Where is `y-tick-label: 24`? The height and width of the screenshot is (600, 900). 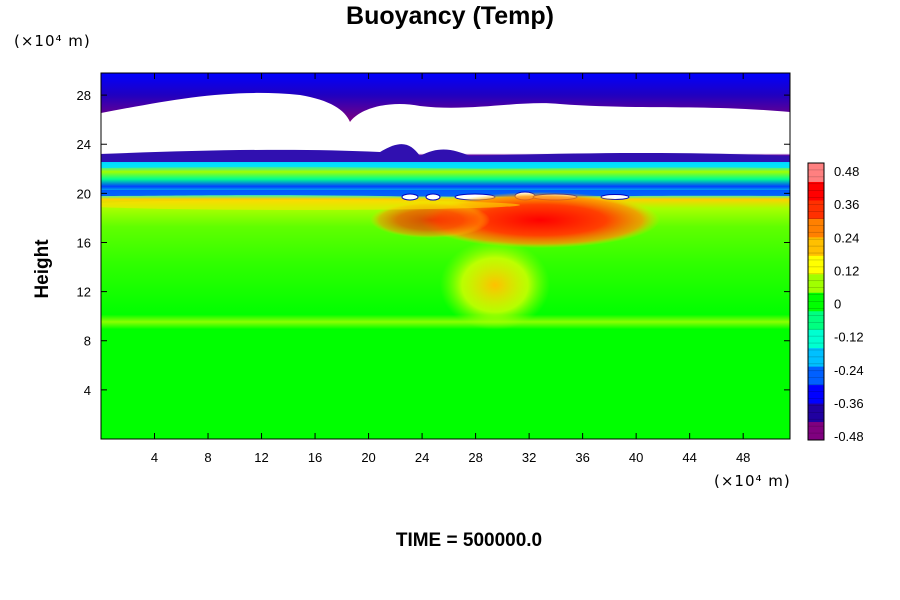 y-tick-label: 24 is located at coordinates (84, 144).